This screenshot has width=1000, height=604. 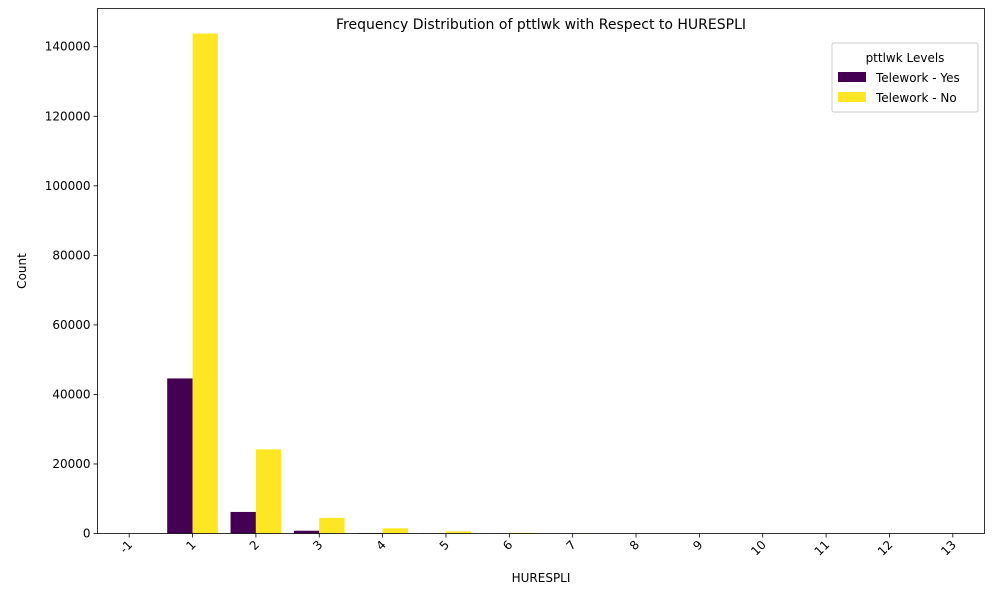 I want to click on x-tick-label: 5, so click(x=444, y=545).